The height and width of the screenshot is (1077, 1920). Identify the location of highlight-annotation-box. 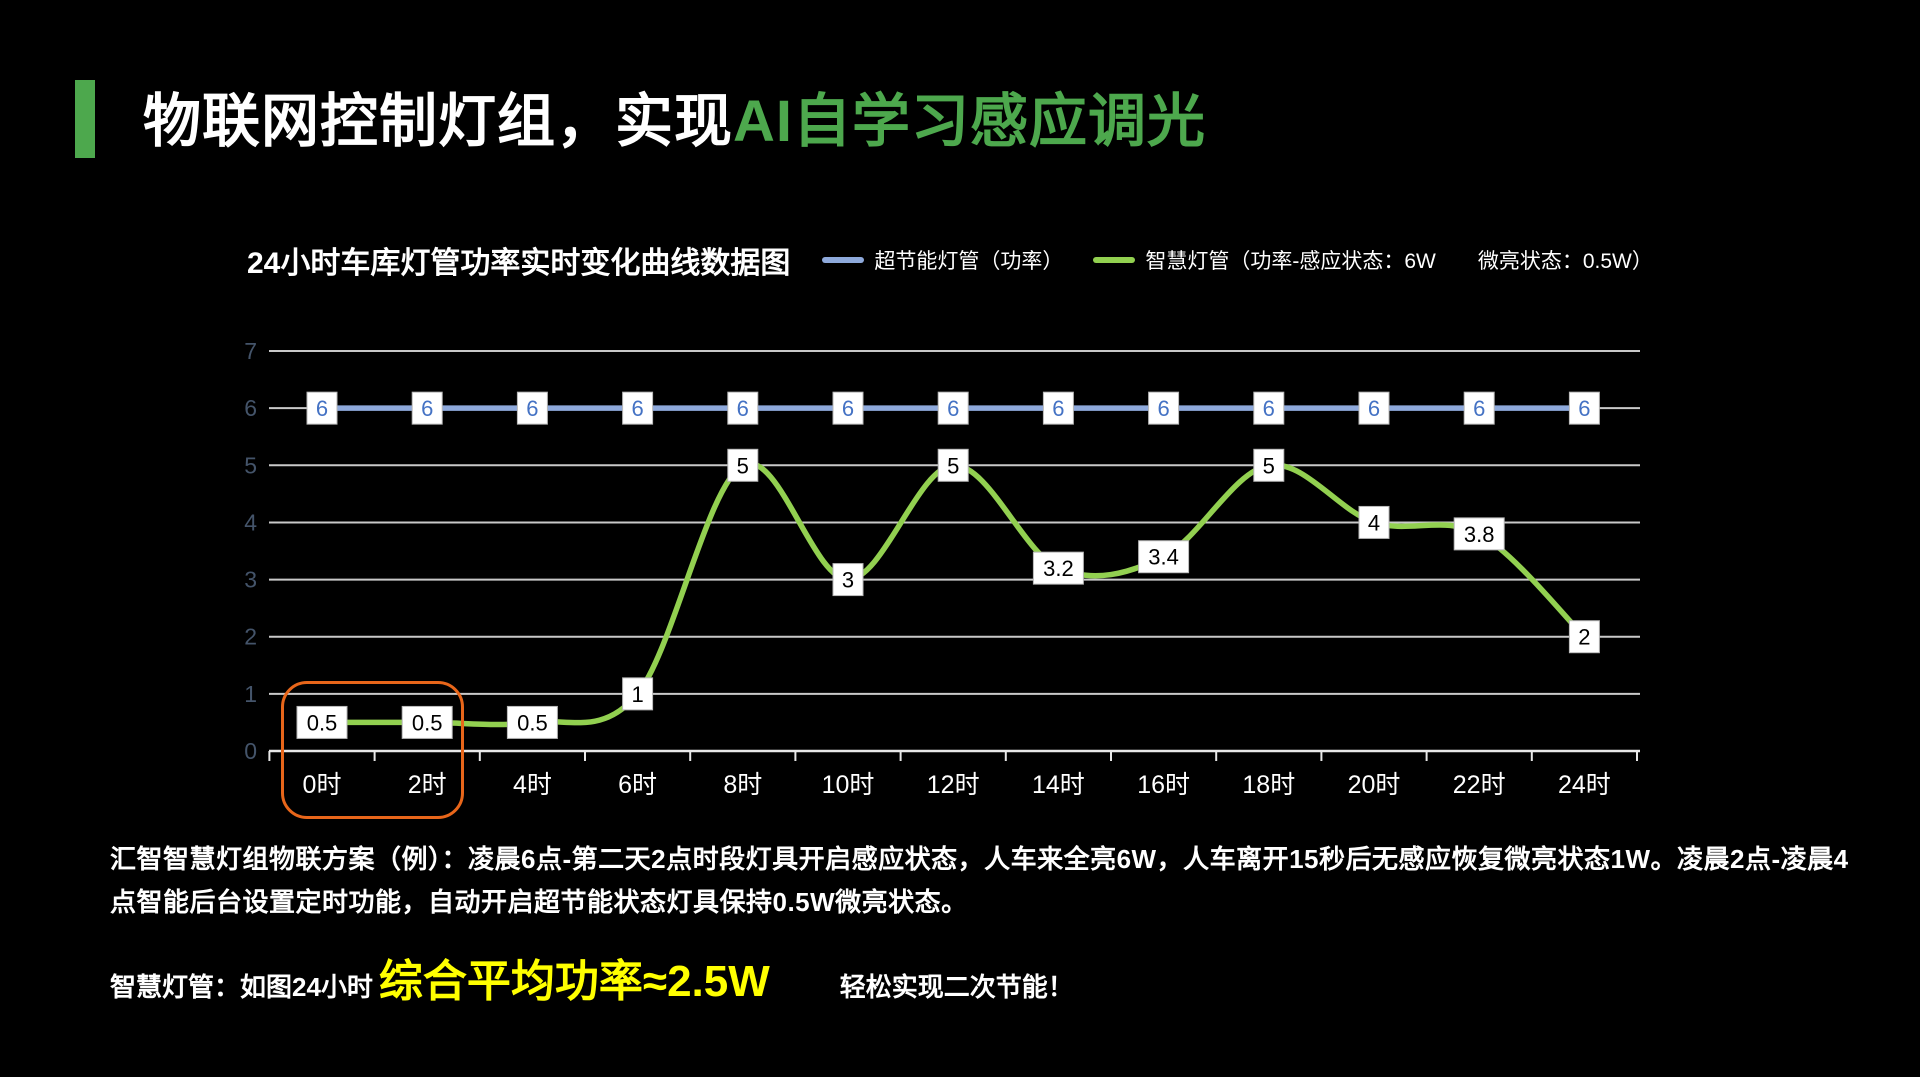
(372, 750).